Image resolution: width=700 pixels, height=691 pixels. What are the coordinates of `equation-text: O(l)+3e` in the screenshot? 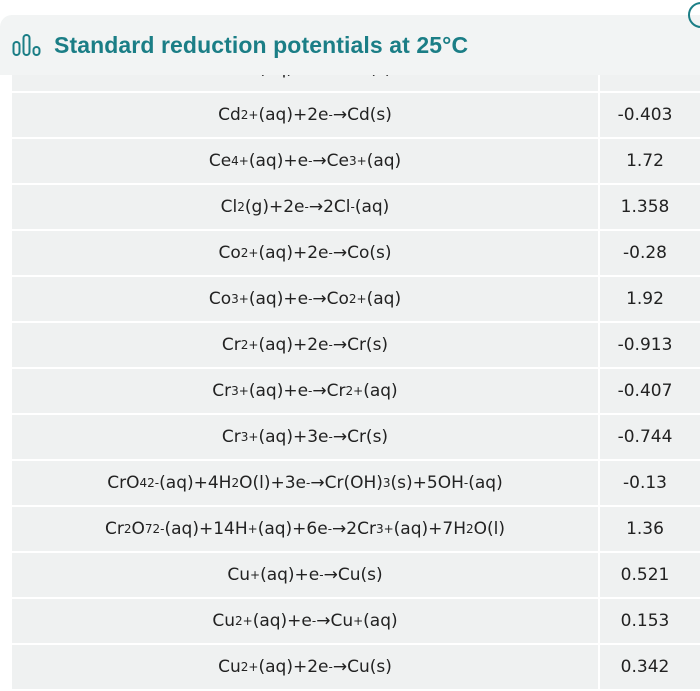 It's located at (272, 483).